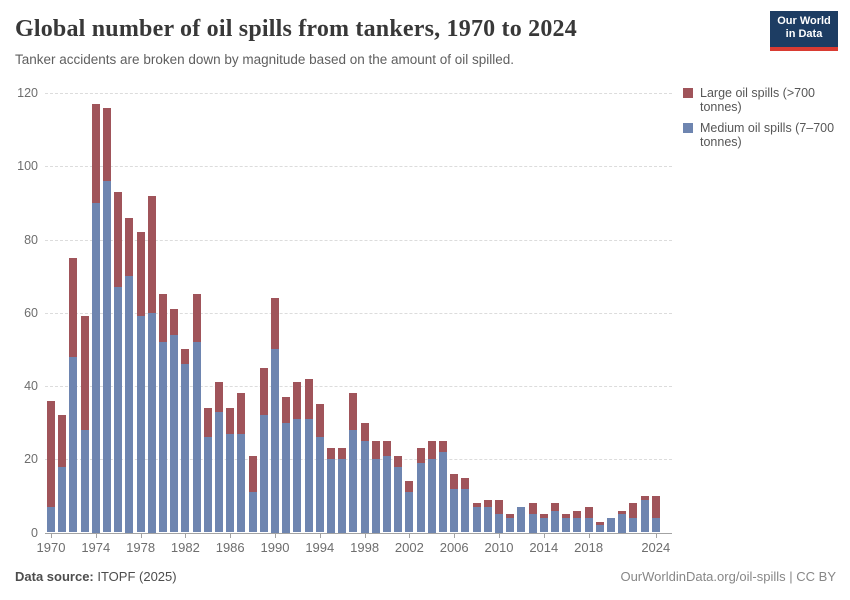 This screenshot has width=850, height=600. I want to click on bar-large-2015, so click(555, 507).